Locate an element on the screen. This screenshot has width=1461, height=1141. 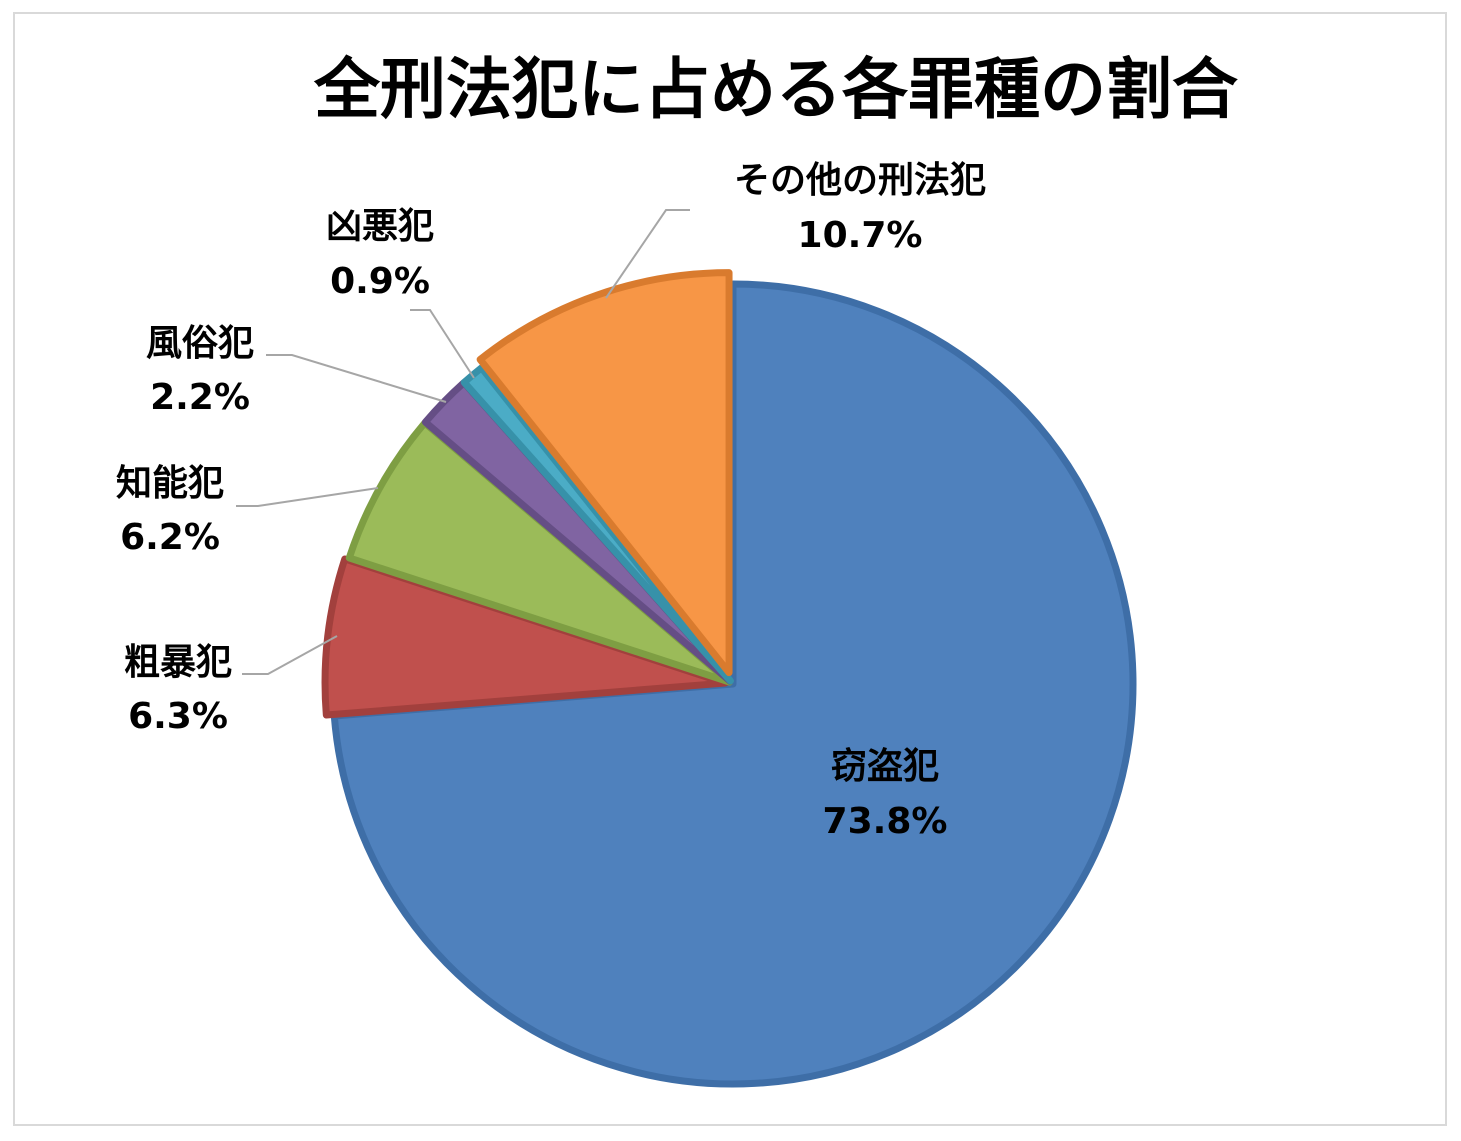
slice-value-label-5: 0.9% is located at coordinates (380, 281).